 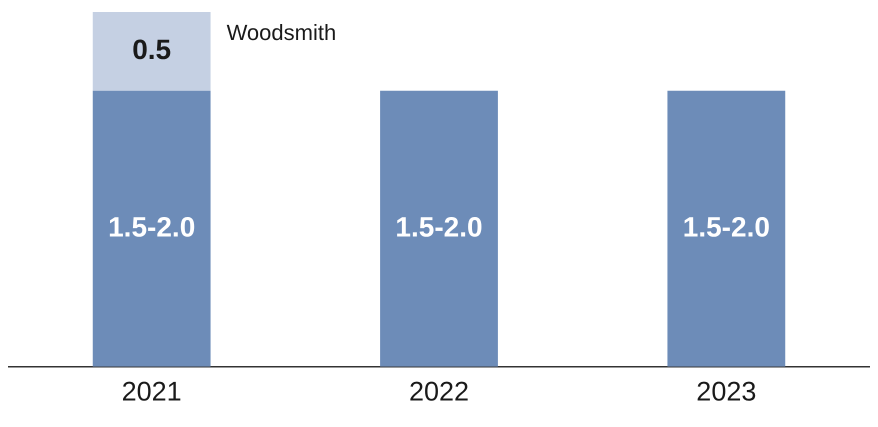 I want to click on data-label: 0.5, so click(x=152, y=50).